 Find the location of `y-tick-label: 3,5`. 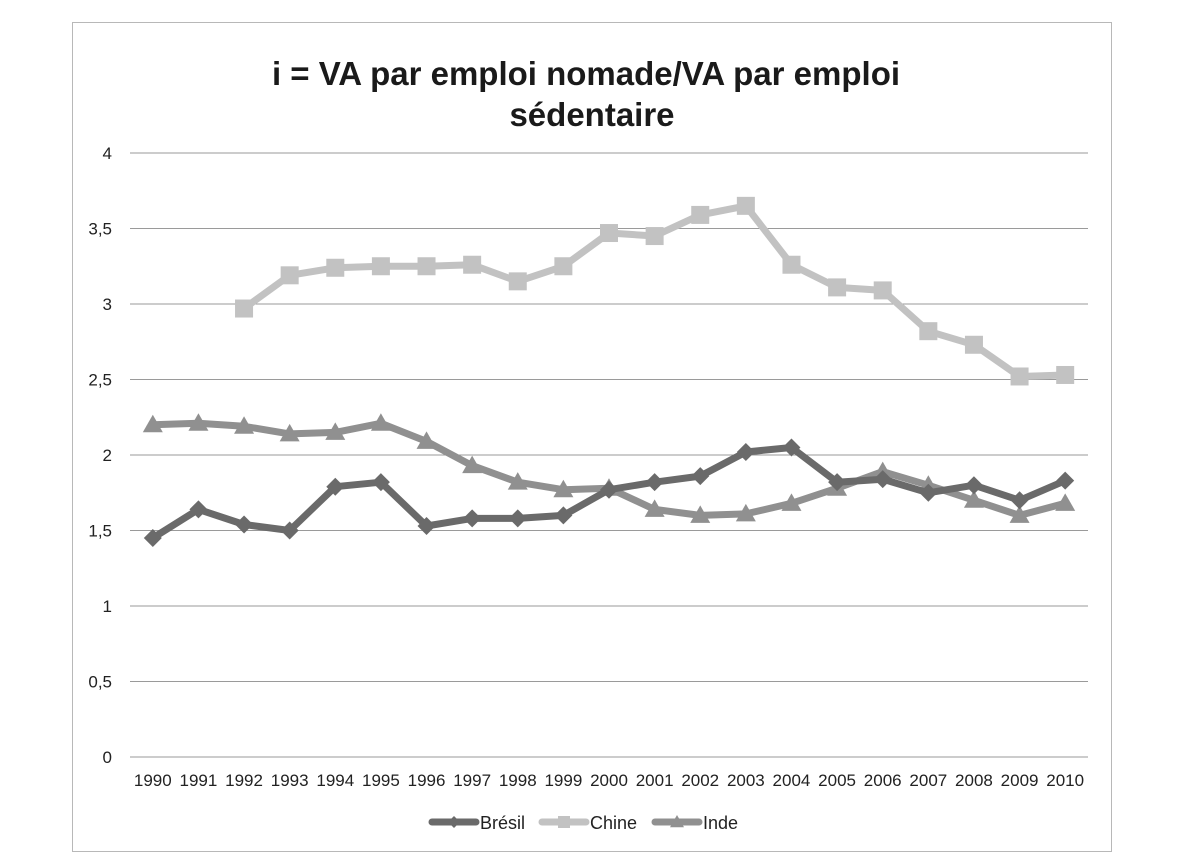

y-tick-label: 3,5 is located at coordinates (100, 229).